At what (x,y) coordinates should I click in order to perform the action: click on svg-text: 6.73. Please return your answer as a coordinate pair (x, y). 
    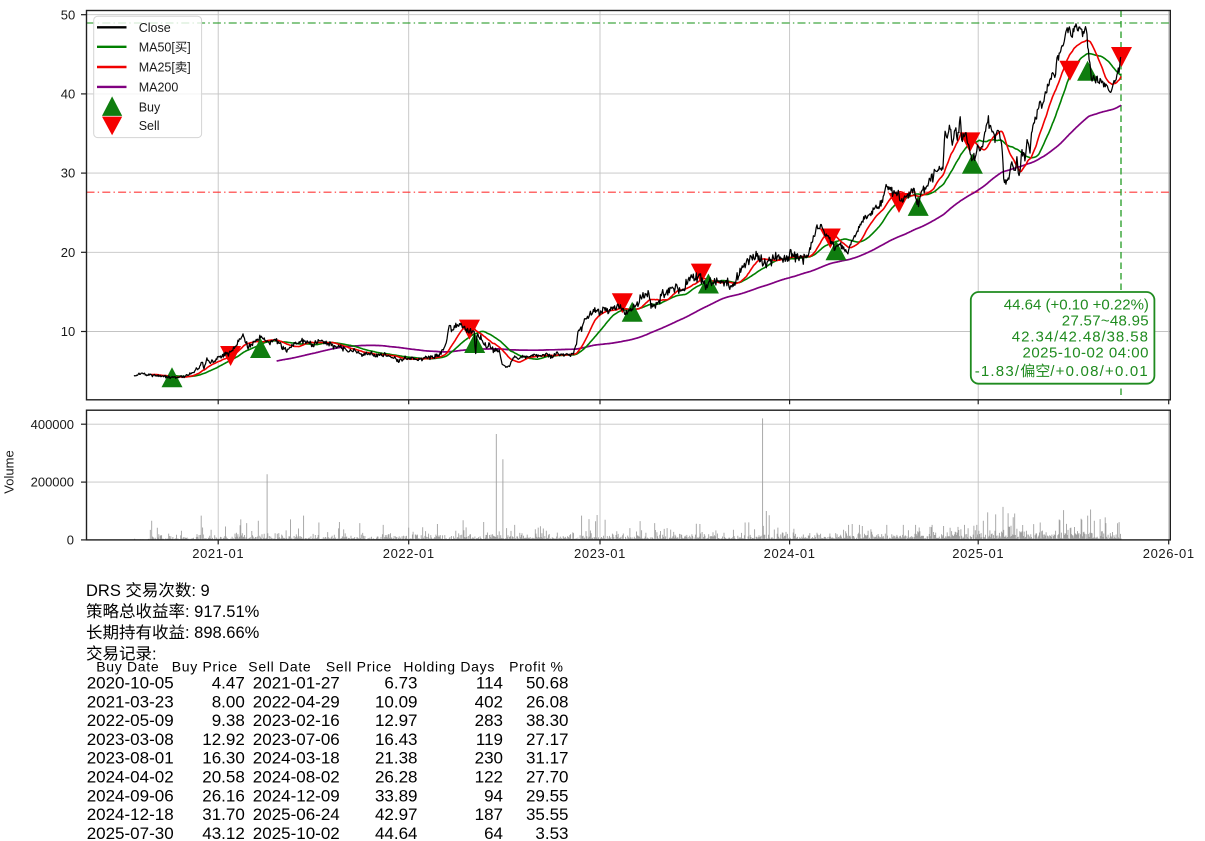
    Looking at the image, I should click on (400, 683).